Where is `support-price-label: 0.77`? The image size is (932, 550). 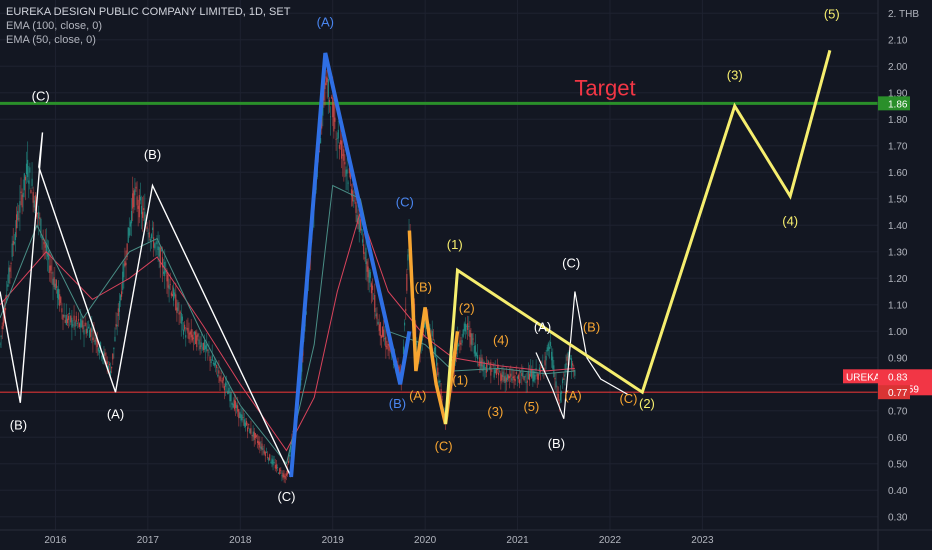 support-price-label: 0.77 is located at coordinates (898, 393).